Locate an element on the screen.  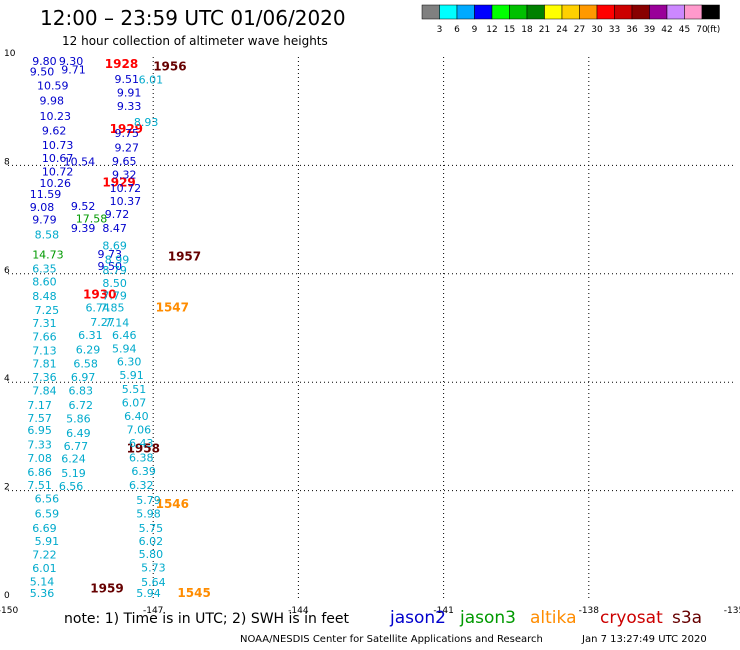
wave-height-label: 6.74 is located at coordinates (97, 308).